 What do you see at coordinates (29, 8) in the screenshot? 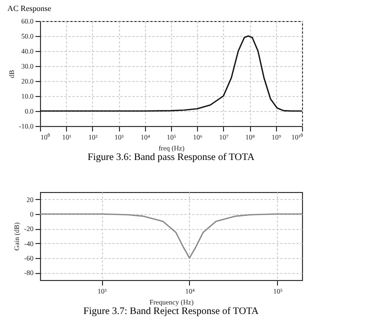
I see `chart-title: AC Response` at bounding box center [29, 8].